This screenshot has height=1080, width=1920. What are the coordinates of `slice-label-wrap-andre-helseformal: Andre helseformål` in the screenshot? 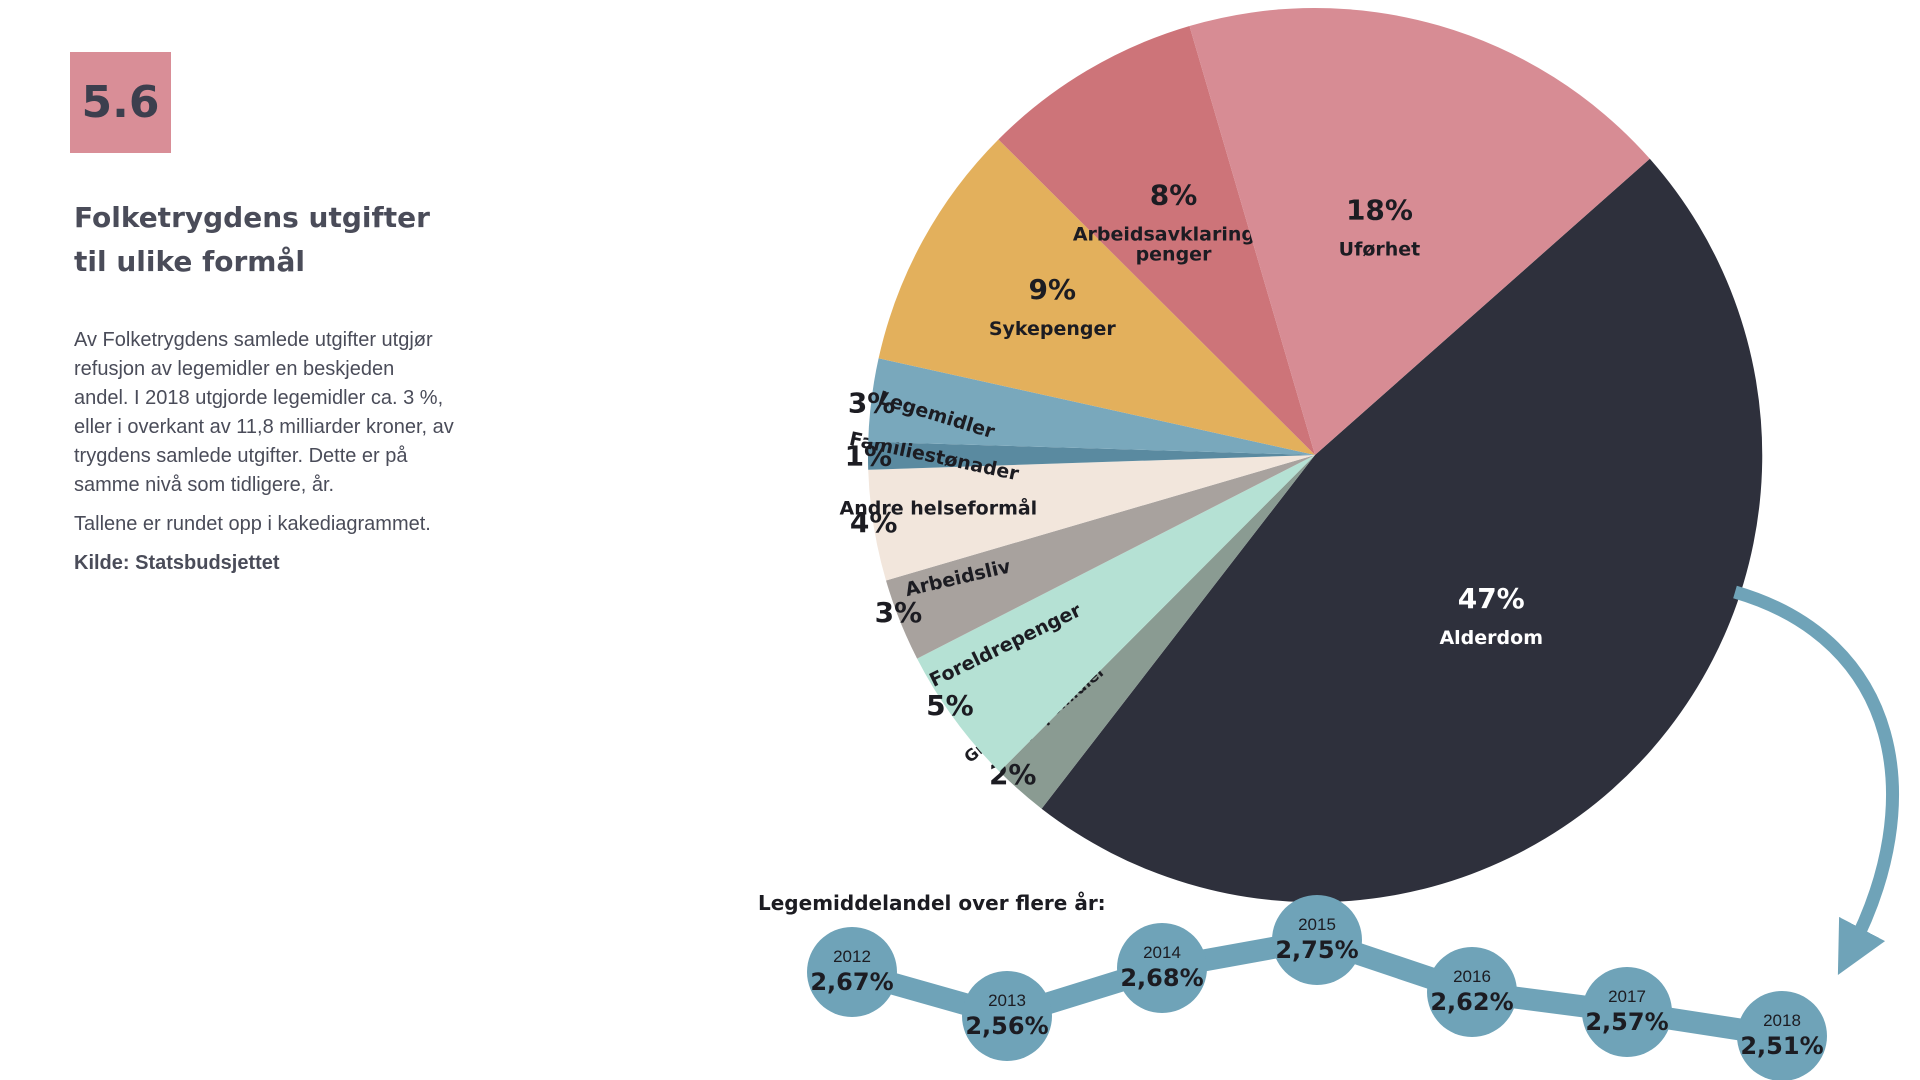 It's located at (939, 507).